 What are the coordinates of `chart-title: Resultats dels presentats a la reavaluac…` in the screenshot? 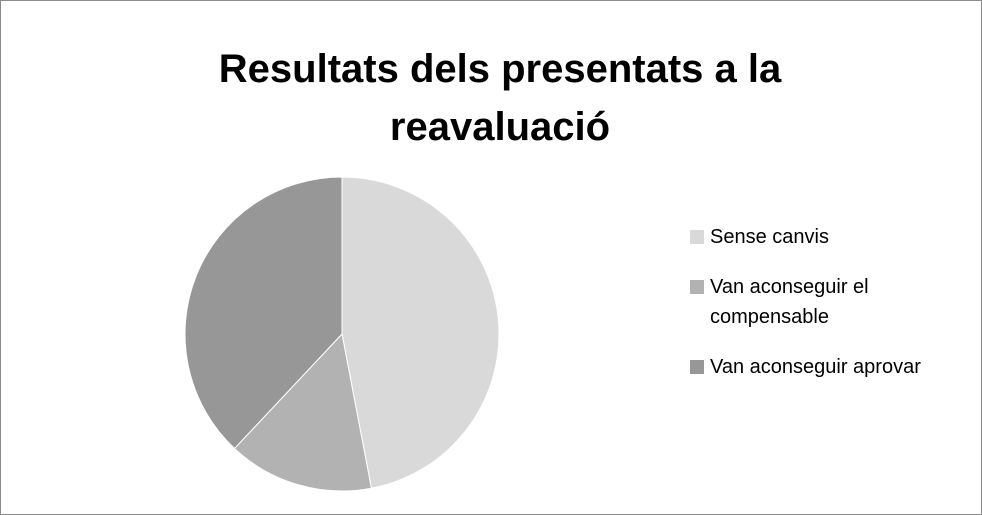 It's located at (500, 98).